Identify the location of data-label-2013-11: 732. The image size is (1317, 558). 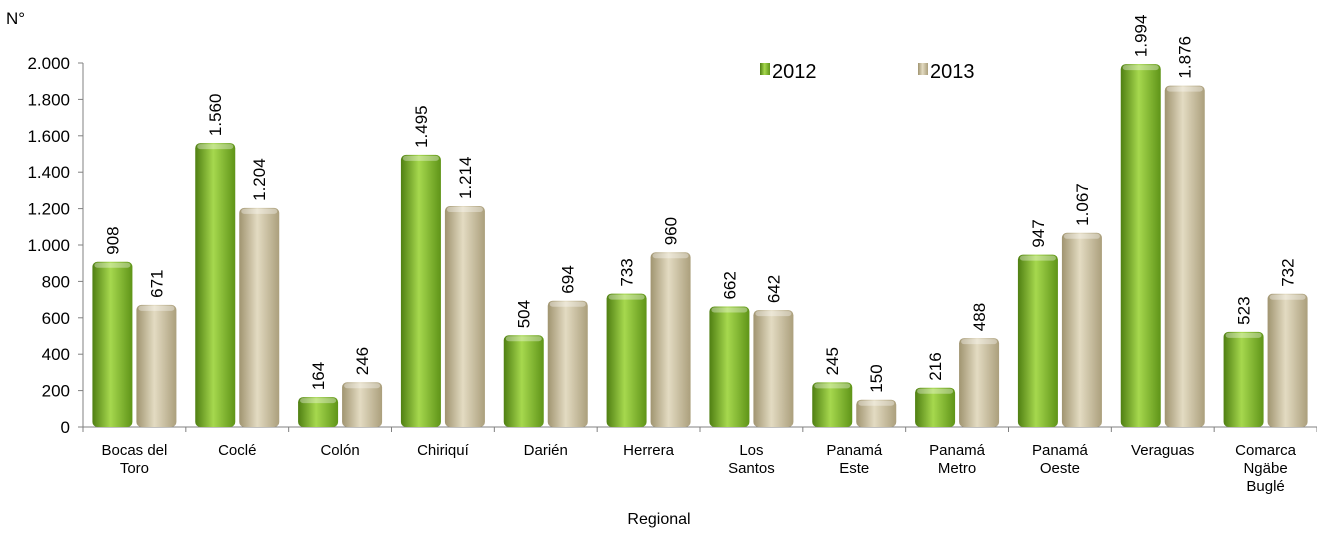
(1288, 272).